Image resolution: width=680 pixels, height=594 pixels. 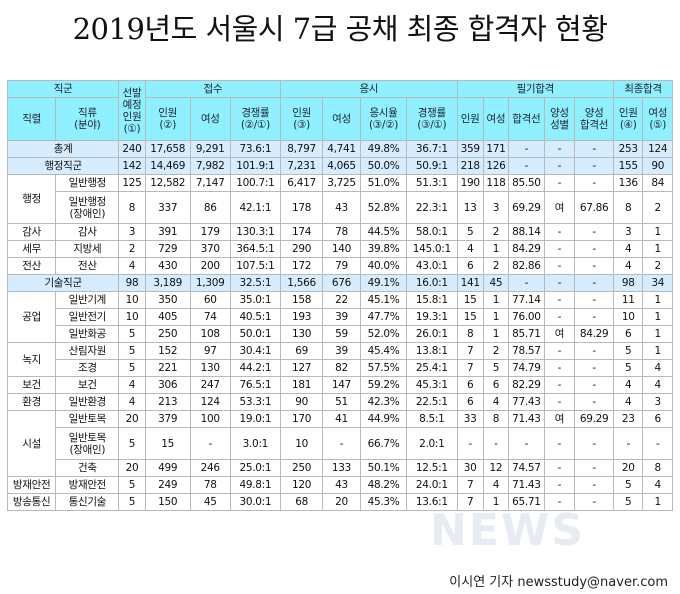 What do you see at coordinates (341, 149) in the screenshot?
I see `value-cell: 4,741` at bounding box center [341, 149].